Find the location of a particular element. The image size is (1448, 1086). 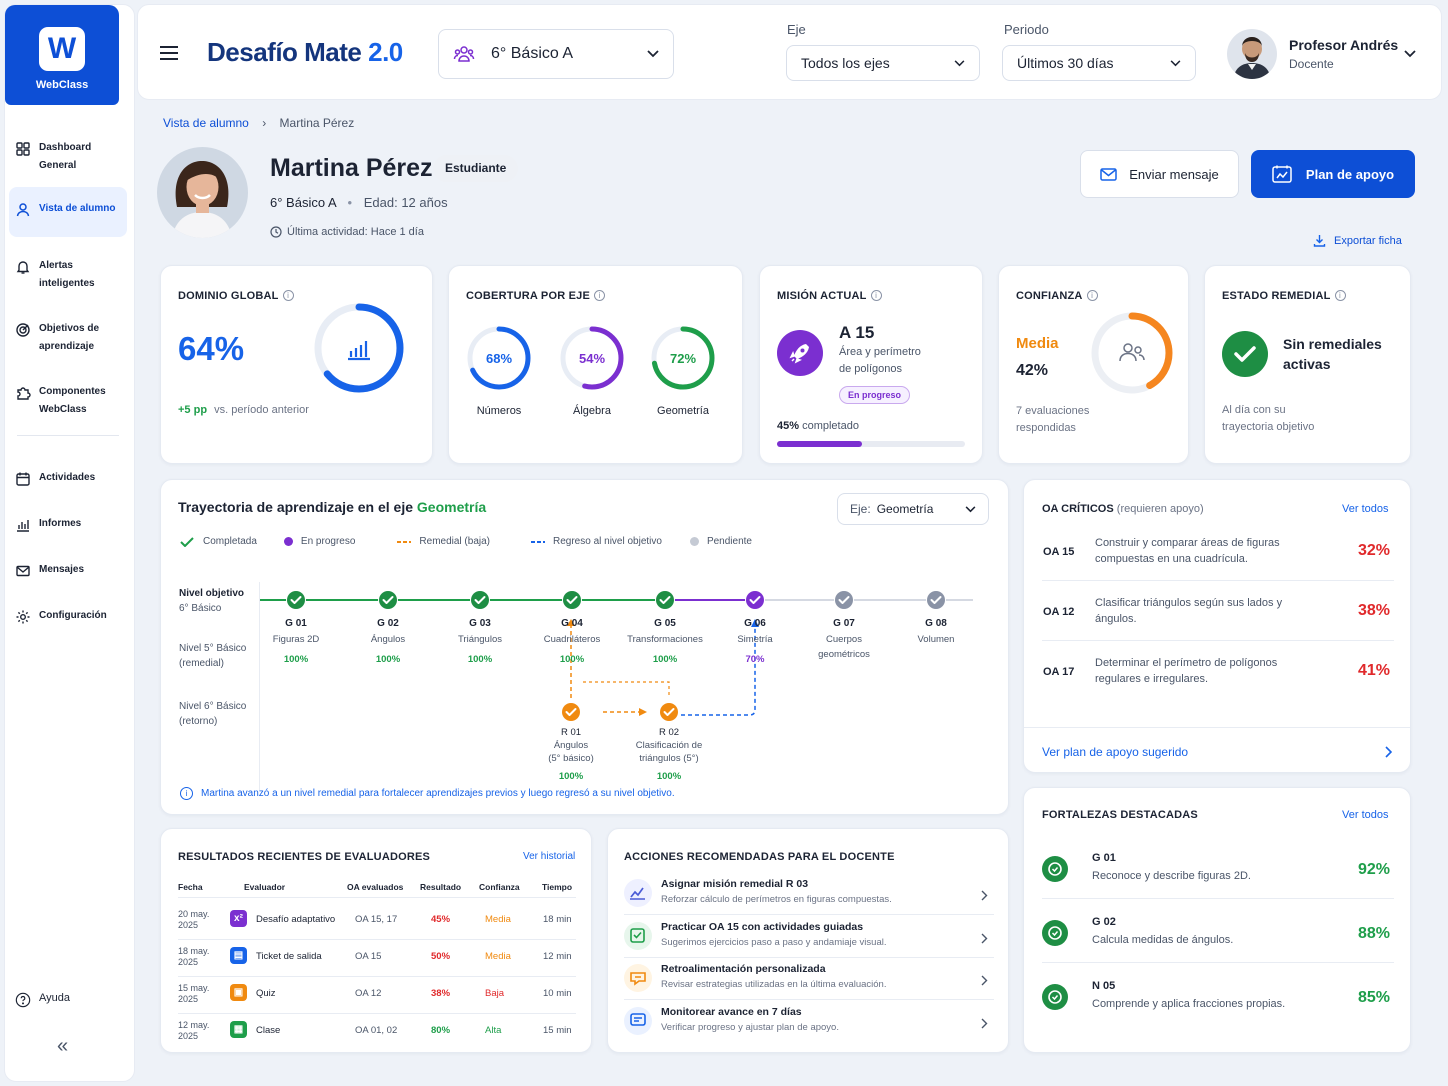

trajectory-node-g03 is located at coordinates (480, 600).